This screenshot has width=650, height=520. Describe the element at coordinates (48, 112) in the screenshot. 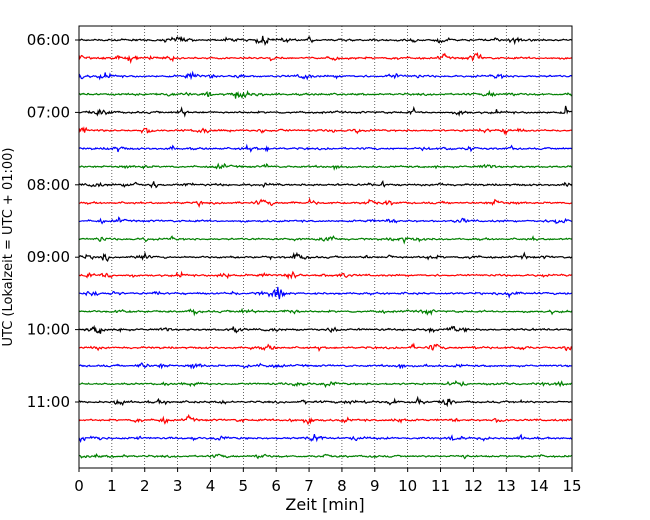

I see `y-tick-label: 07:00` at that location.